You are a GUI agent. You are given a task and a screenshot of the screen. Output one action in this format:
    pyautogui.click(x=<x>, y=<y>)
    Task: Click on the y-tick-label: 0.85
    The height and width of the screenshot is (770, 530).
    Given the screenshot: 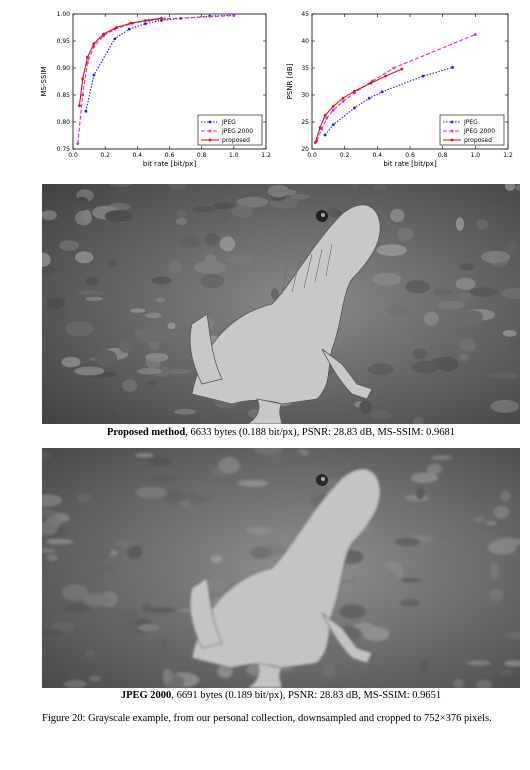 What is the action you would take?
    pyautogui.click(x=64, y=95)
    